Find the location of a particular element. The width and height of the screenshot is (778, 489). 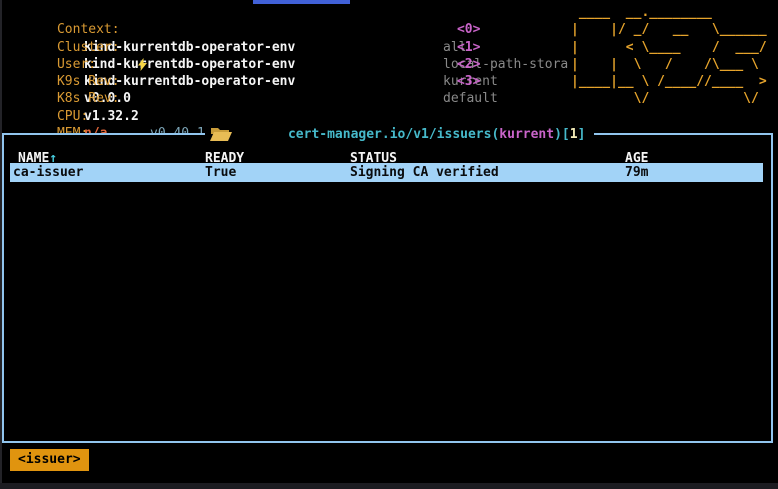

shortcut-label: local-path-stora is located at coordinates (506, 64).